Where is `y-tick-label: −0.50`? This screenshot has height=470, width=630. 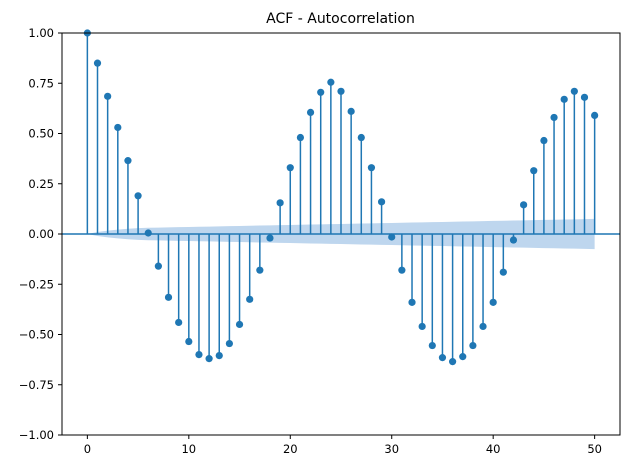 y-tick-label: −0.50 is located at coordinates (36, 335).